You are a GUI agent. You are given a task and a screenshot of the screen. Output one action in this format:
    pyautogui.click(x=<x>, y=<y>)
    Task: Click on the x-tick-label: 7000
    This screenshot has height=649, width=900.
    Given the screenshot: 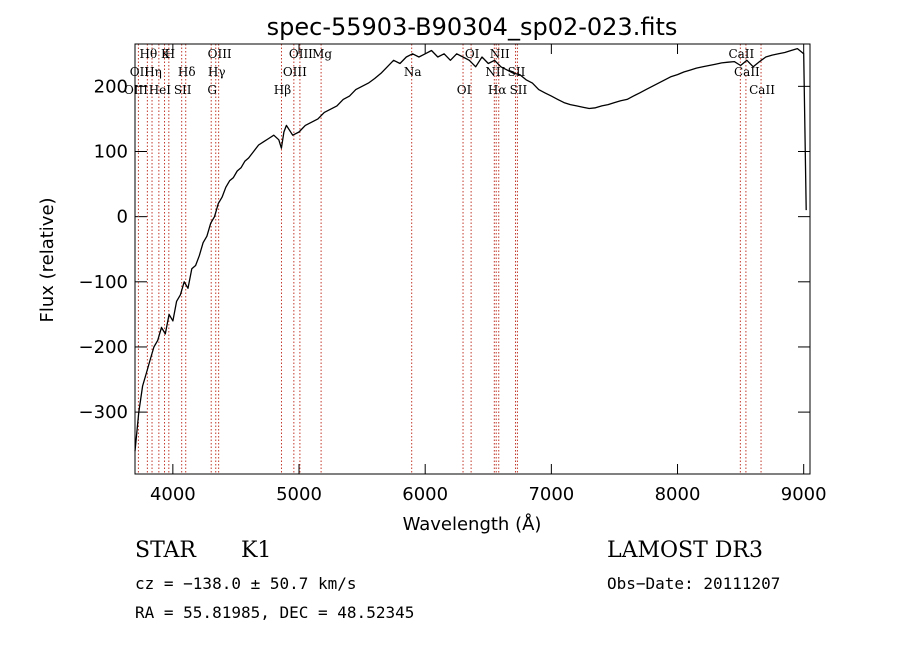 What is the action you would take?
    pyautogui.click(x=551, y=494)
    